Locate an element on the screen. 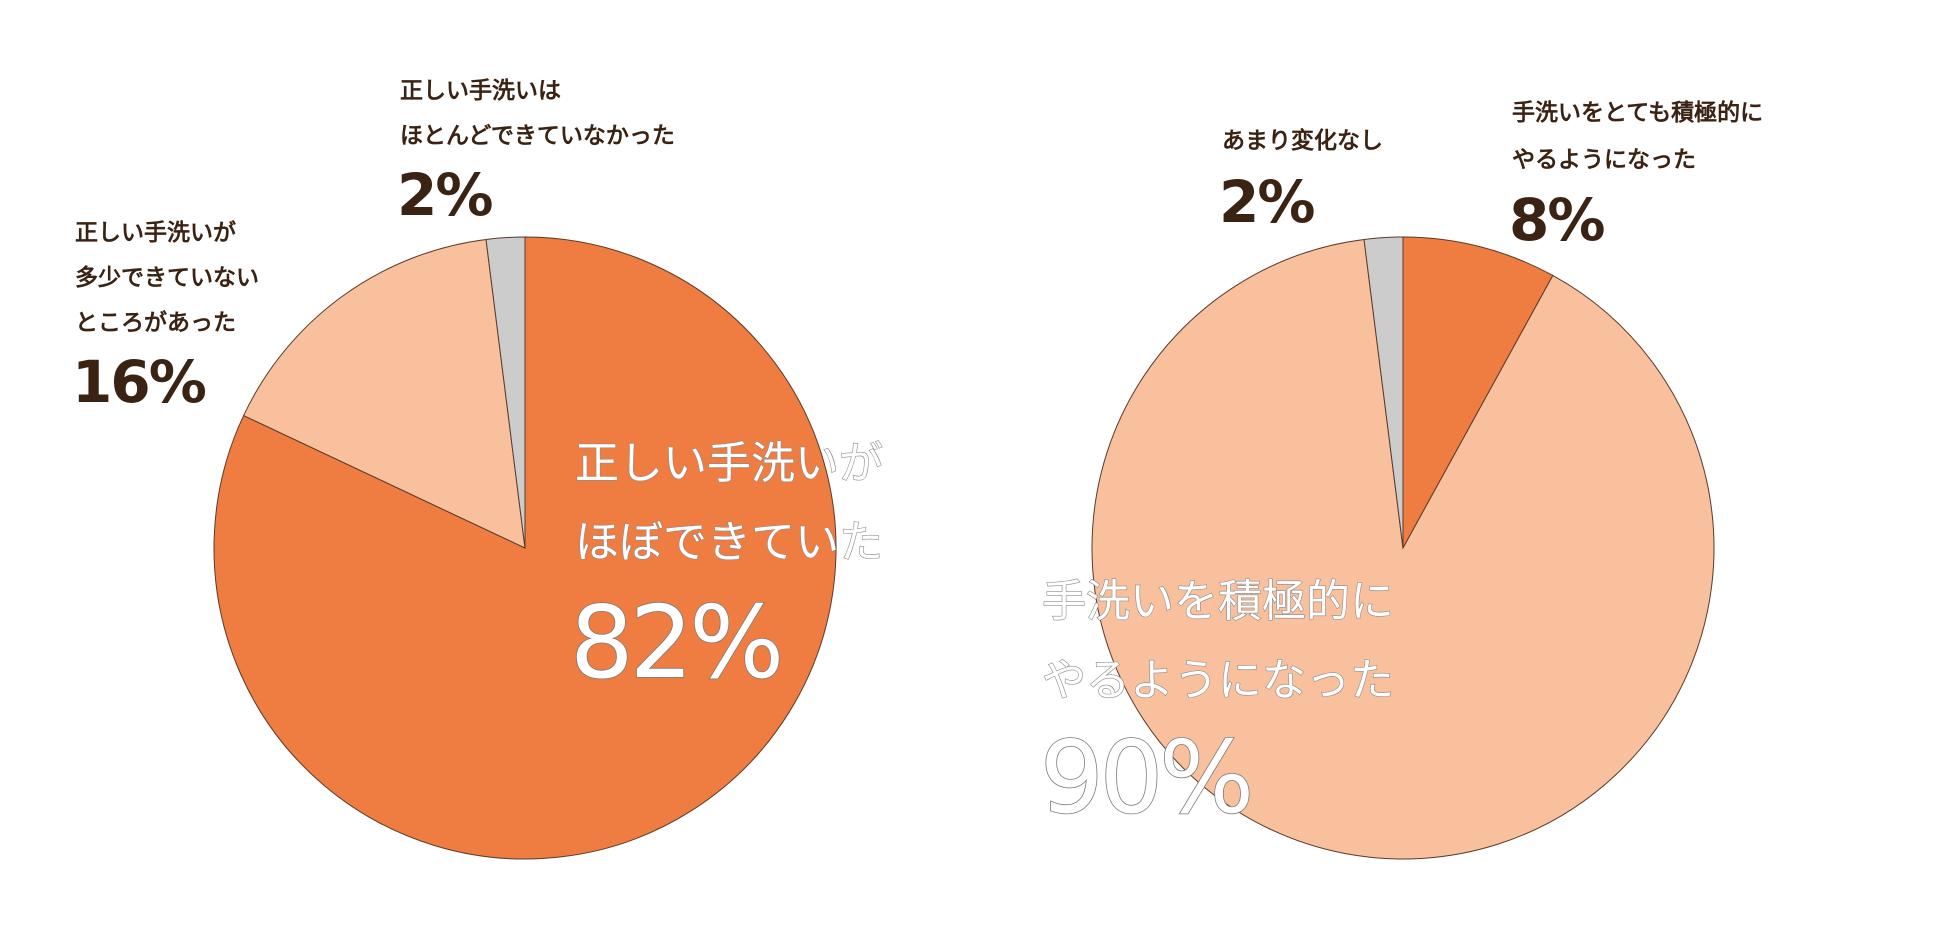 The image size is (1950, 952). slice-value-label: 82% is located at coordinates (675, 642).